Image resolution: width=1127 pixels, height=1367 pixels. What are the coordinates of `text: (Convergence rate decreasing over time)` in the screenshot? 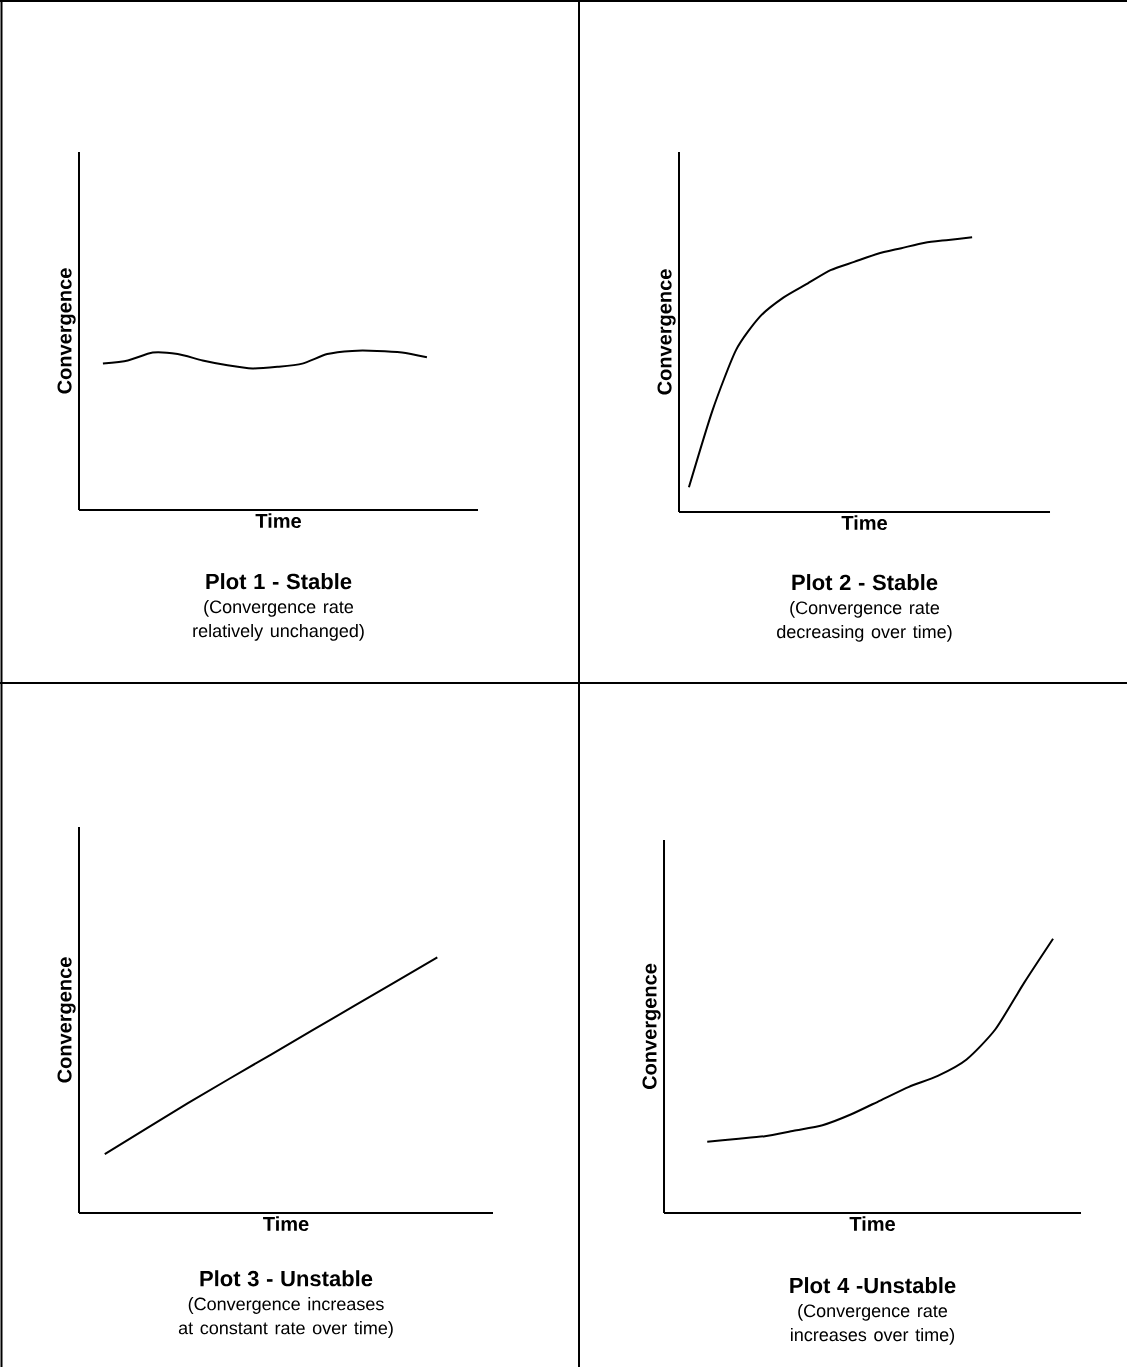 It's located at (864, 621).